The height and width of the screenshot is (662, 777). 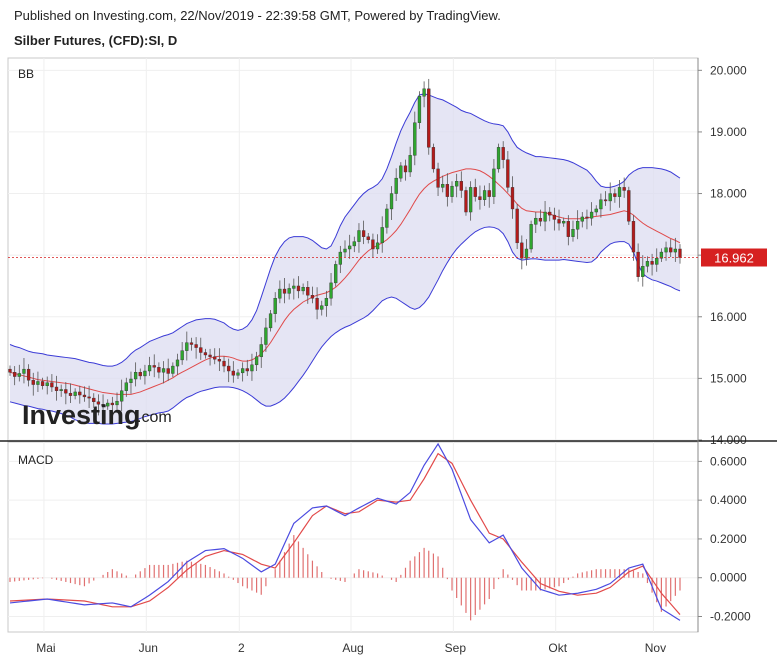 I want to click on investing-logo: Investing, so click(x=81, y=415).